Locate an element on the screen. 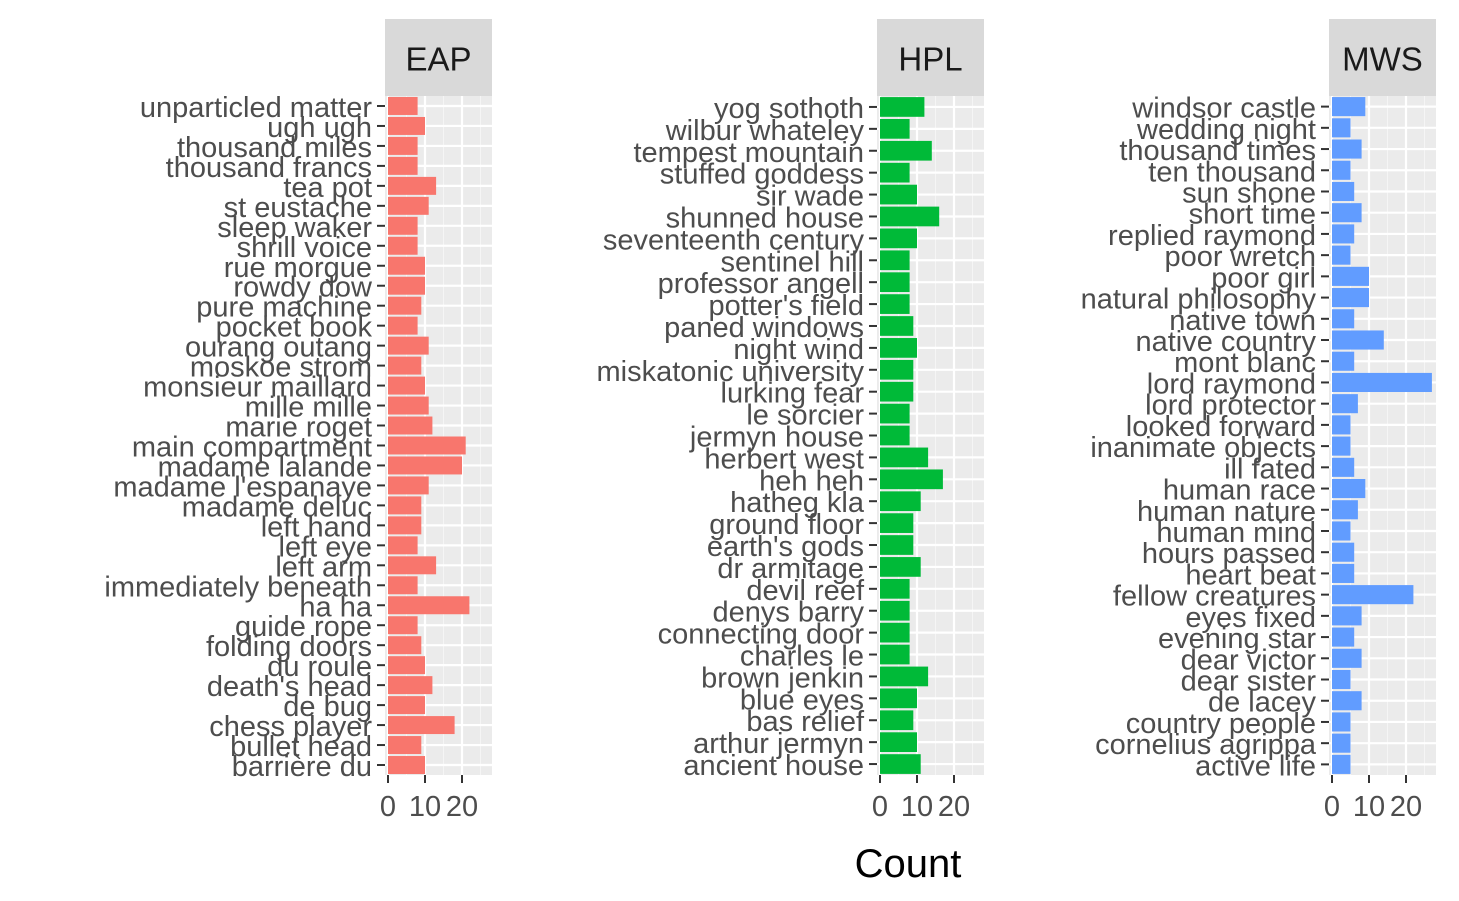 This screenshot has height=901, width=1459. category-label: left arm is located at coordinates (323, 567).